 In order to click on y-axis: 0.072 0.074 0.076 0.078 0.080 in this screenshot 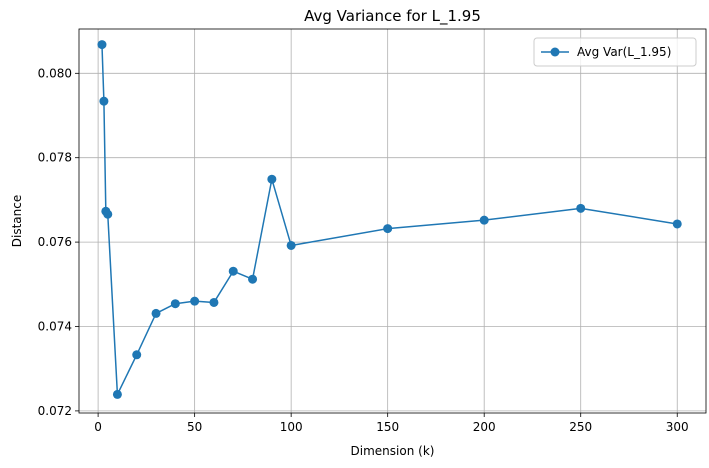, I will do `click(58, 242)`.